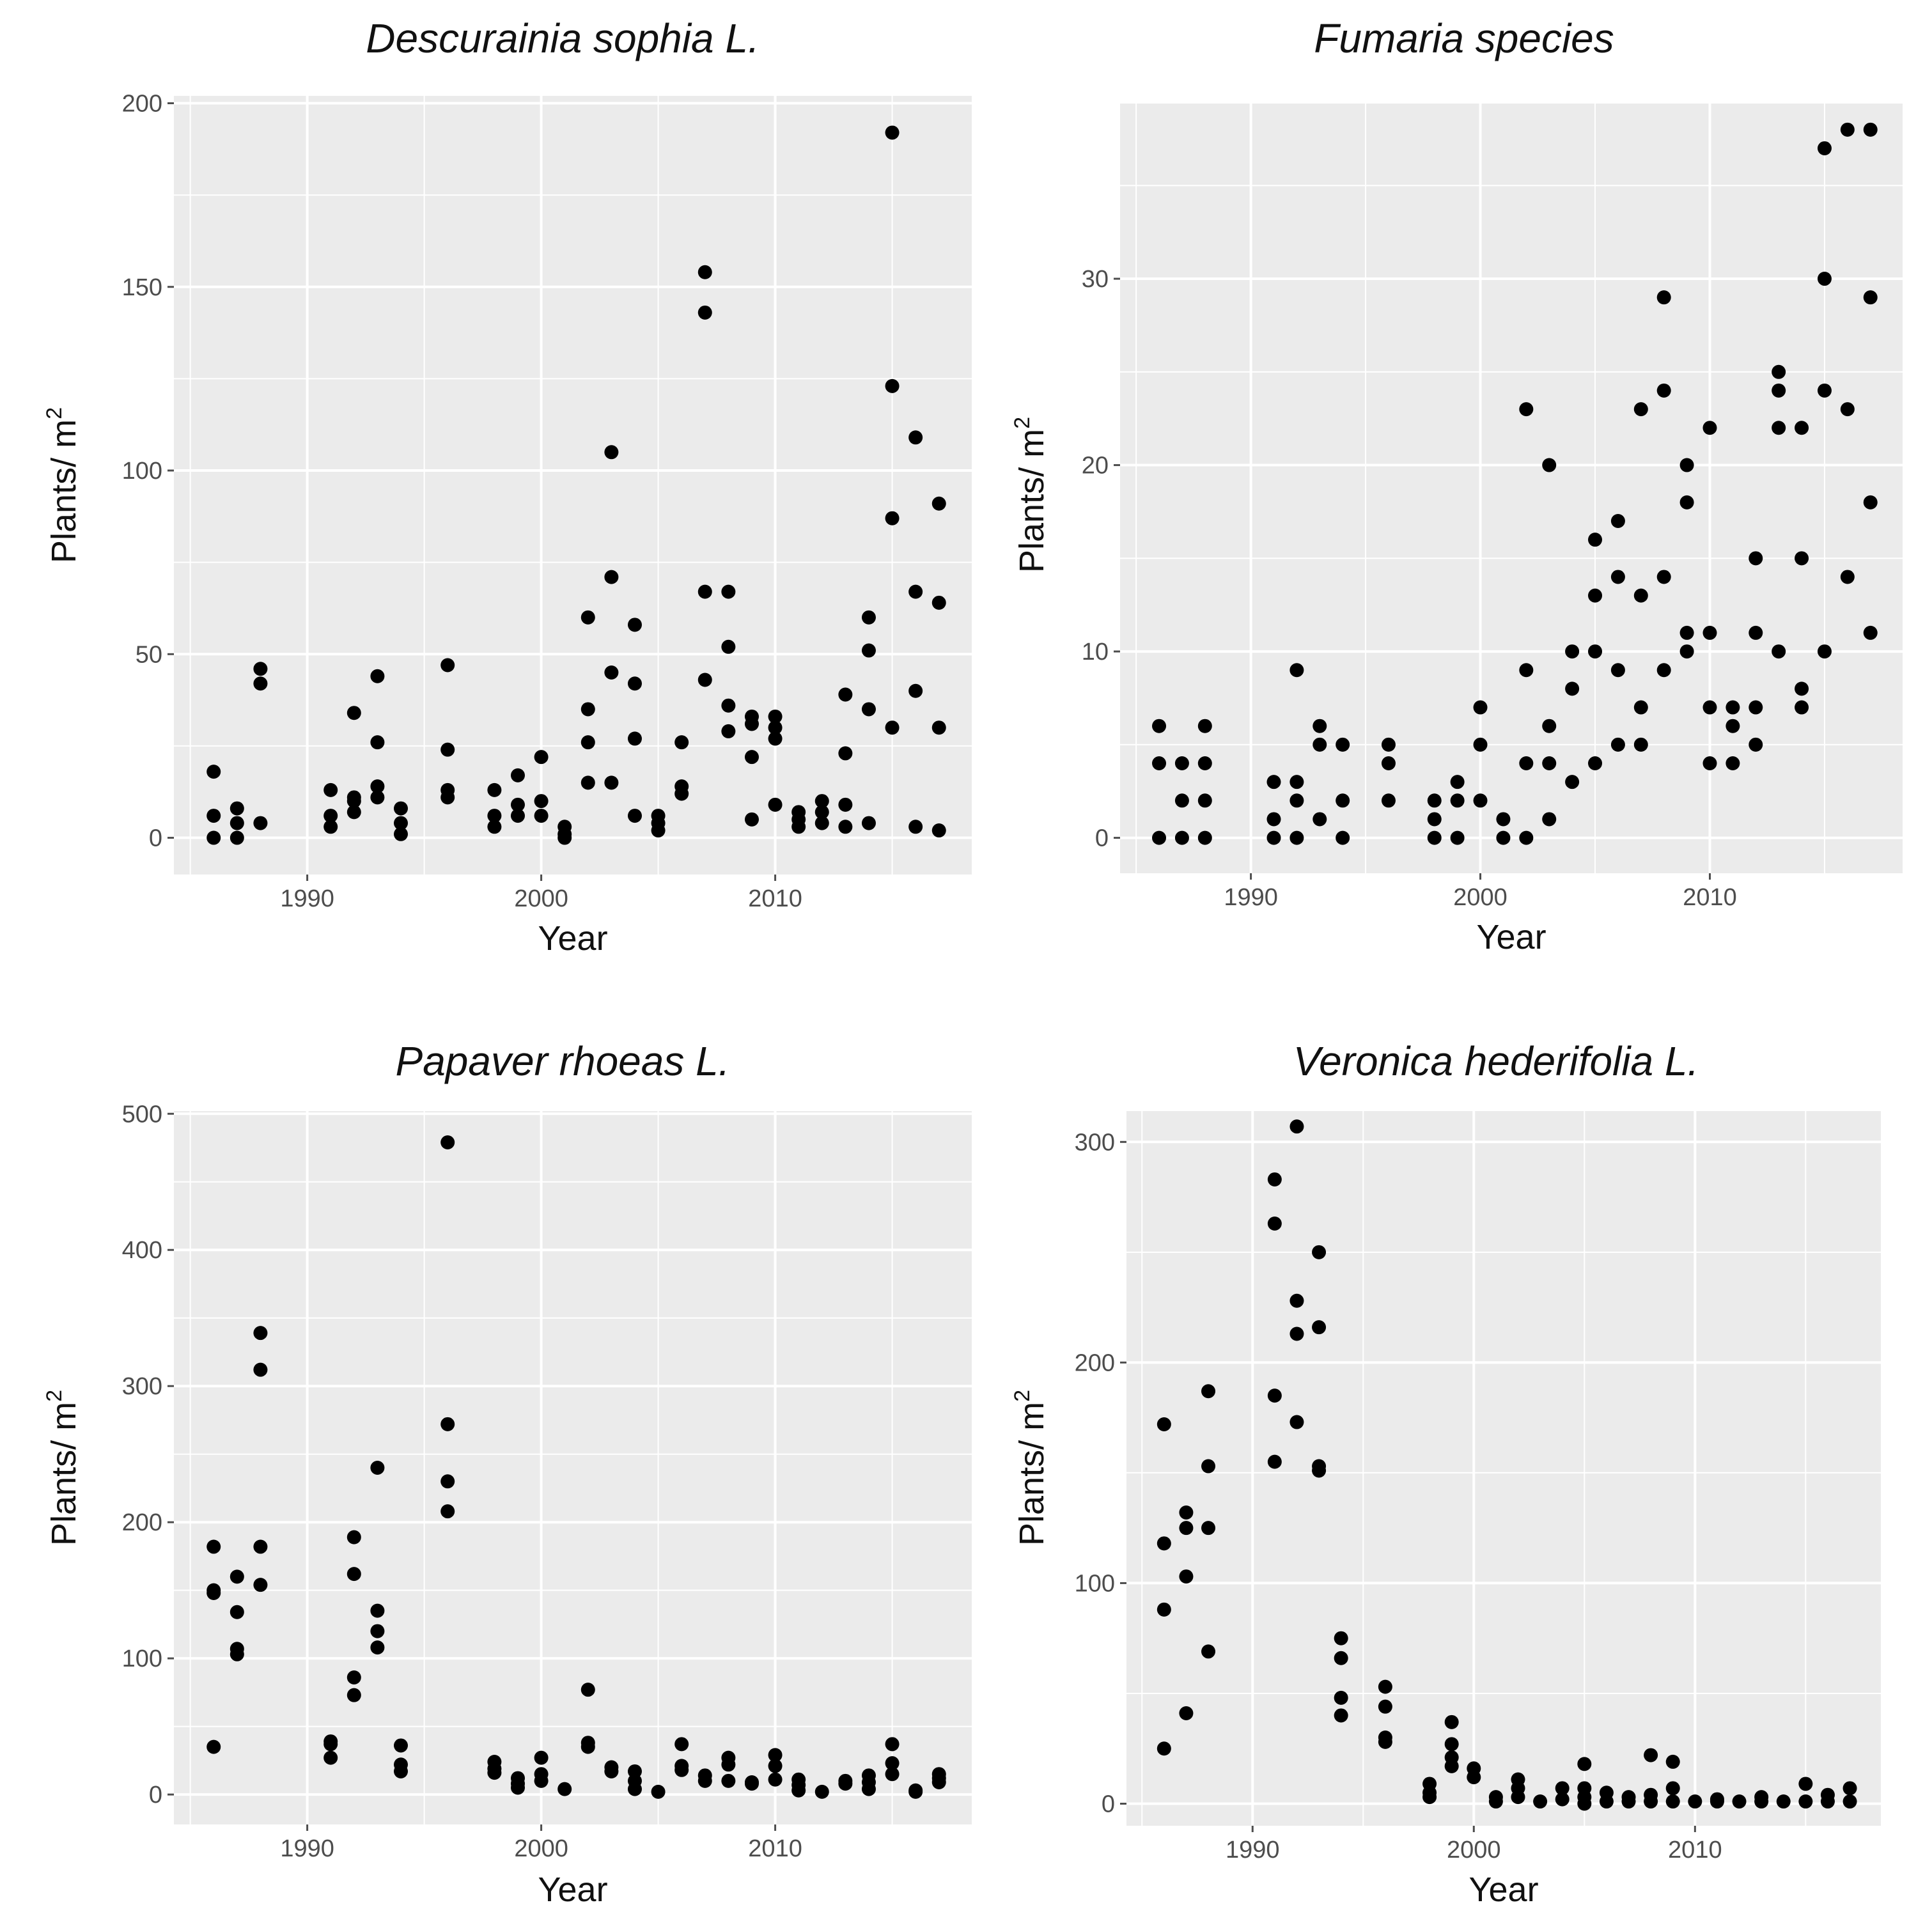  What do you see at coordinates (572, 1889) in the screenshot?
I see `x-axis-title: Year` at bounding box center [572, 1889].